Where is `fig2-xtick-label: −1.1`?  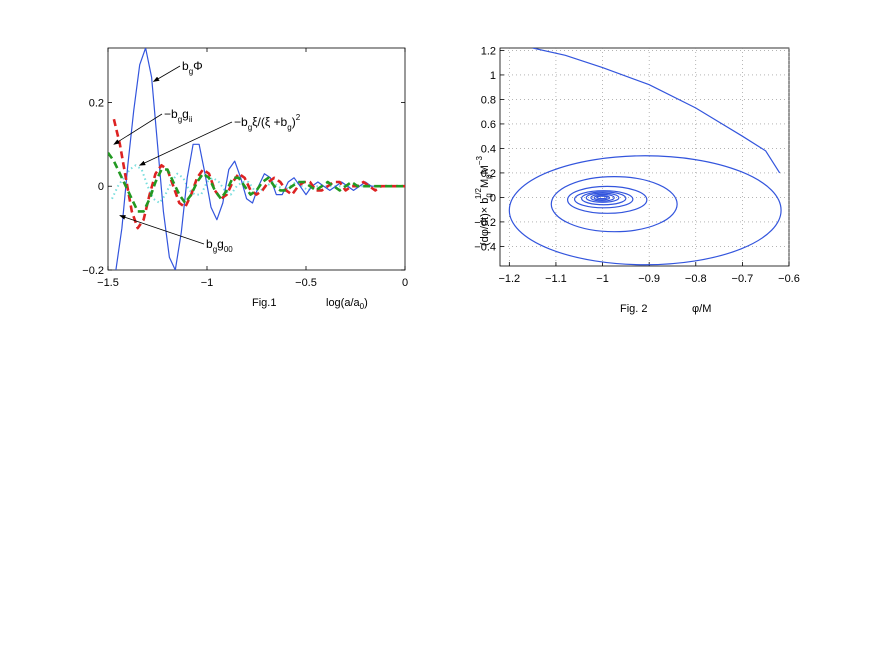 fig2-xtick-label: −1.1 is located at coordinates (556, 279).